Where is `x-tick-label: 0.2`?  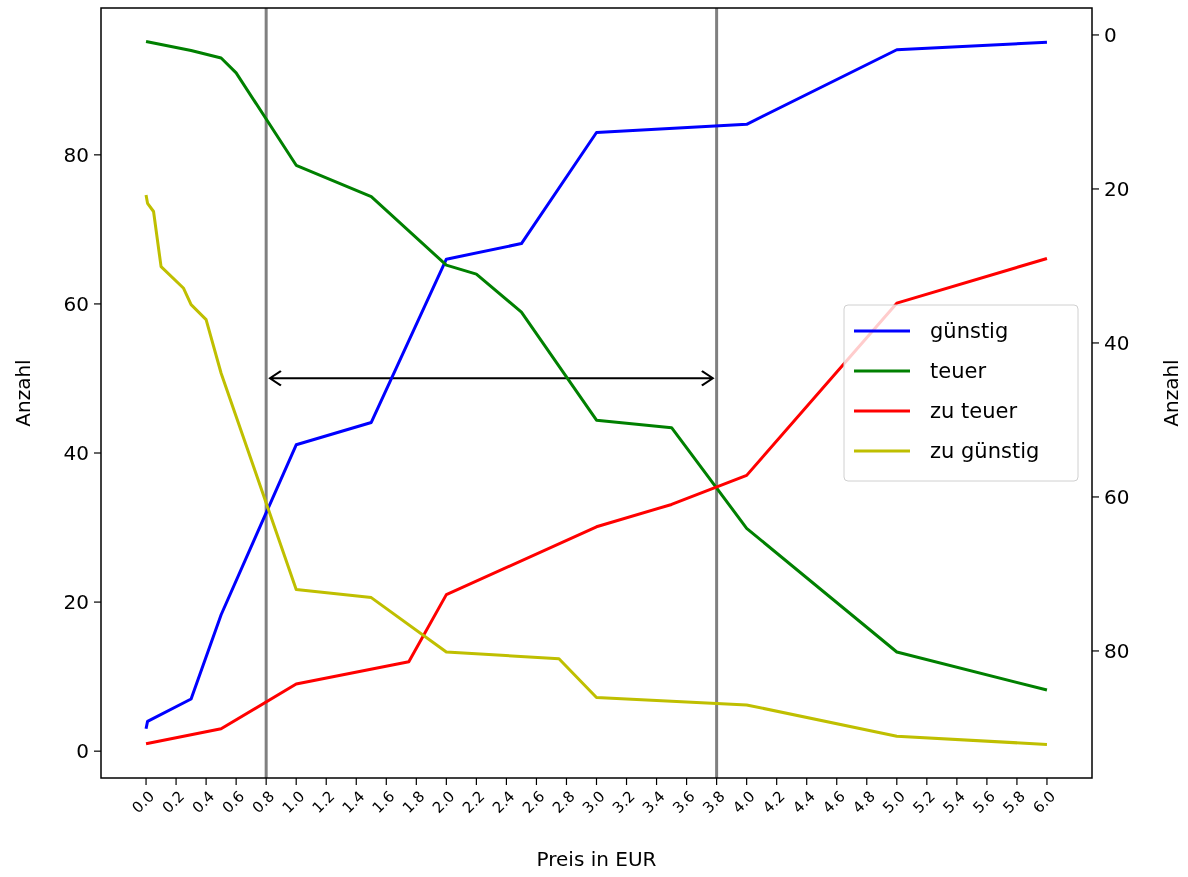 x-tick-label: 0.2 is located at coordinates (173, 802).